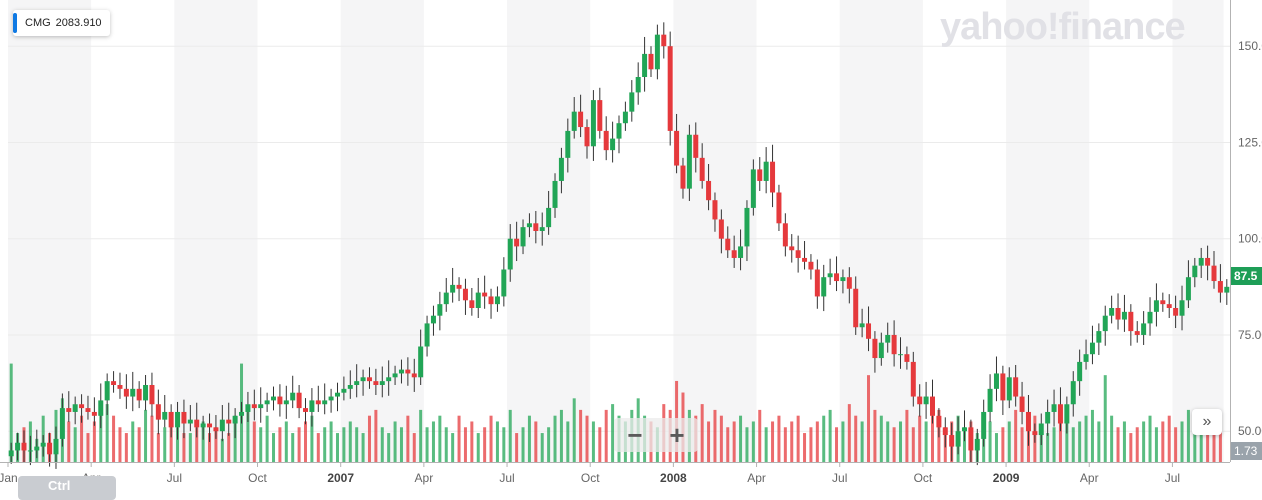 Image resolution: width=1262 pixels, height=500 pixels. I want to click on legend-color-bar, so click(15, 23).